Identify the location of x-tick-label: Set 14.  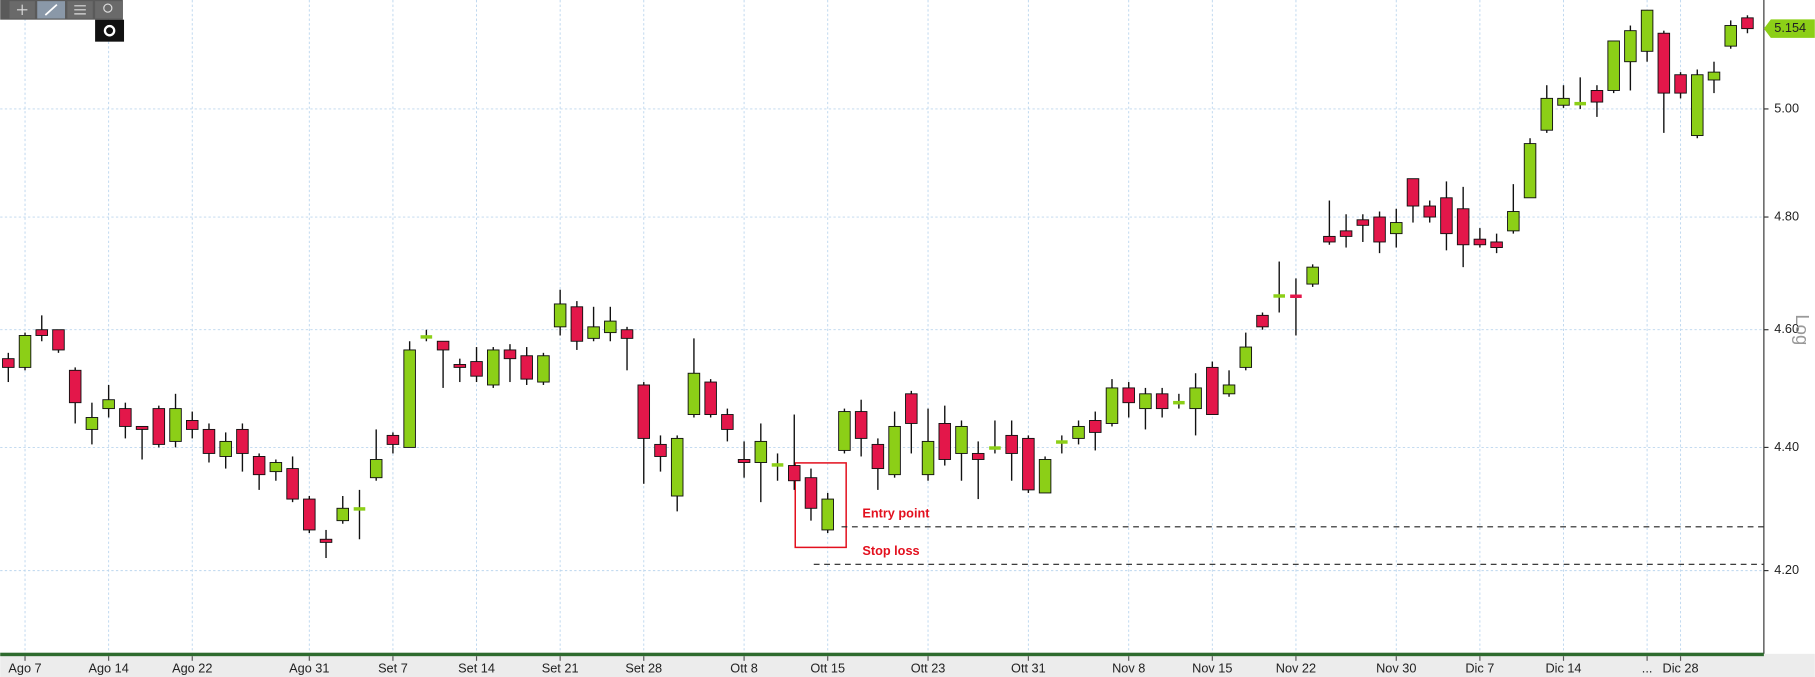
(476, 667).